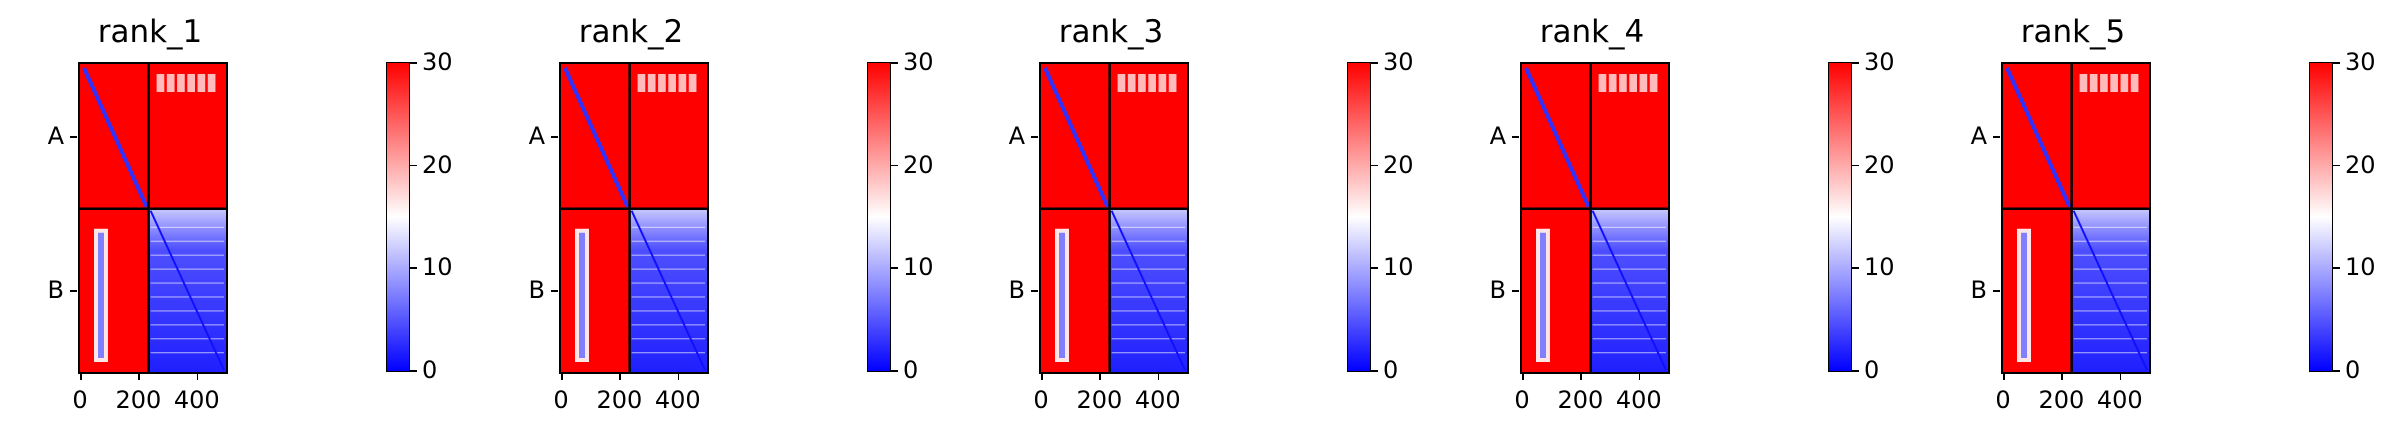 The image size is (2401, 438). What do you see at coordinates (2360, 62) in the screenshot?
I see `colorbar-tick-label: 30` at bounding box center [2360, 62].